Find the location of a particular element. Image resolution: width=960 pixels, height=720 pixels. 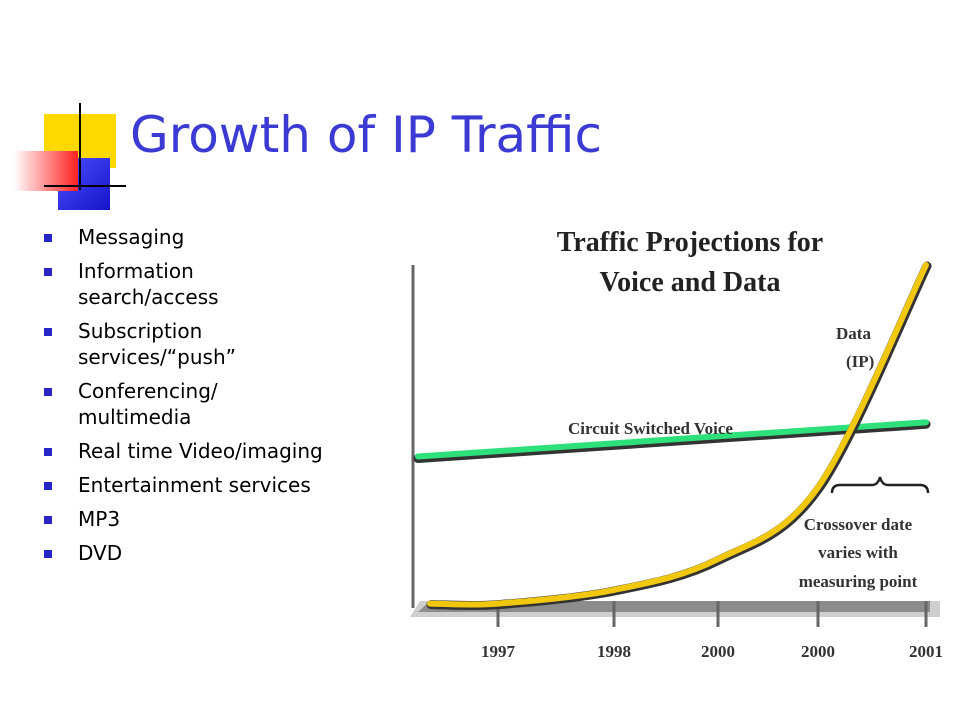

x-tick-label: 1998 is located at coordinates (614, 651).